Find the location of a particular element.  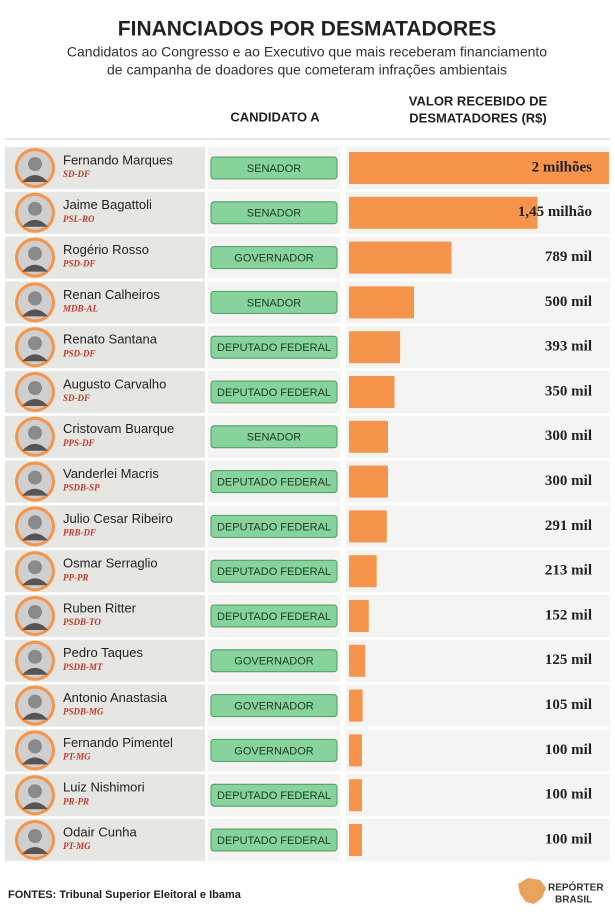

candidate-name: Ruben Ritter is located at coordinates (100, 607).